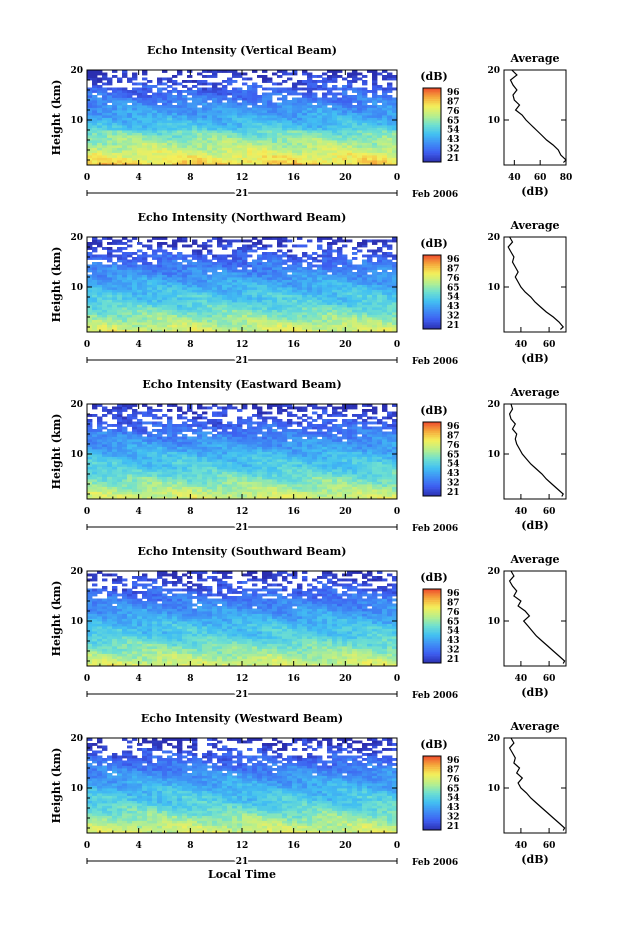 The image size is (620, 929). What do you see at coordinates (453, 279) in the screenshot?
I see `colorbar-tick-label: 76` at bounding box center [453, 279].